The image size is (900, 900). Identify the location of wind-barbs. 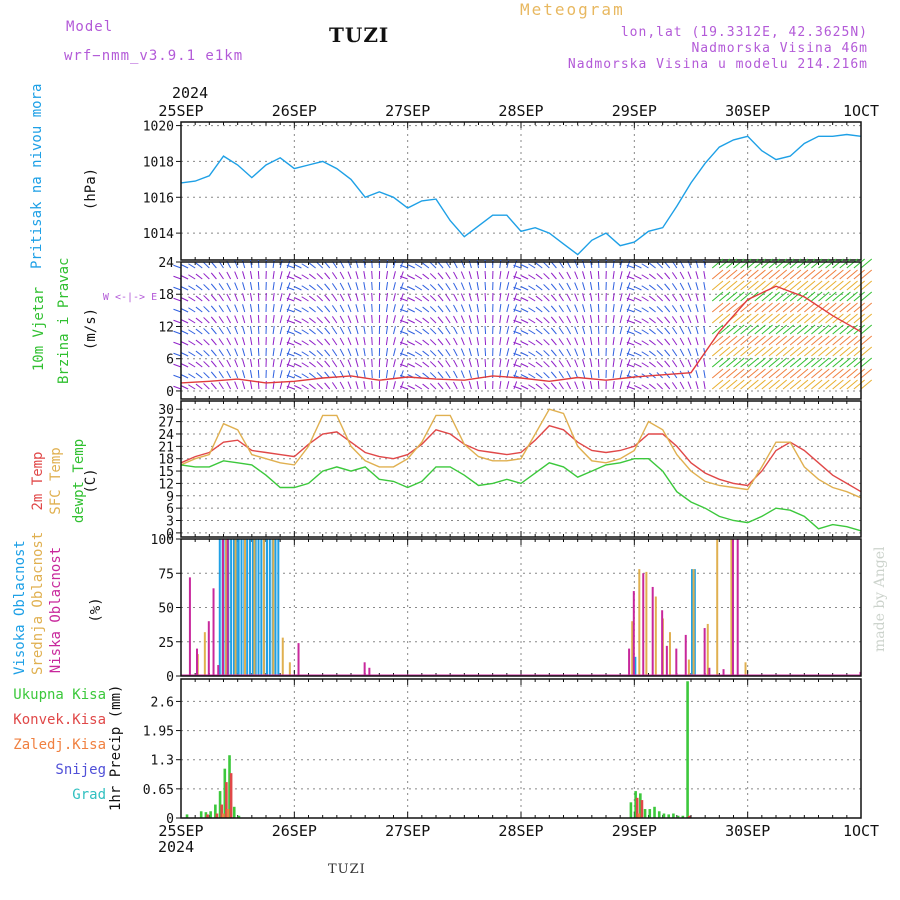
(523, 324).